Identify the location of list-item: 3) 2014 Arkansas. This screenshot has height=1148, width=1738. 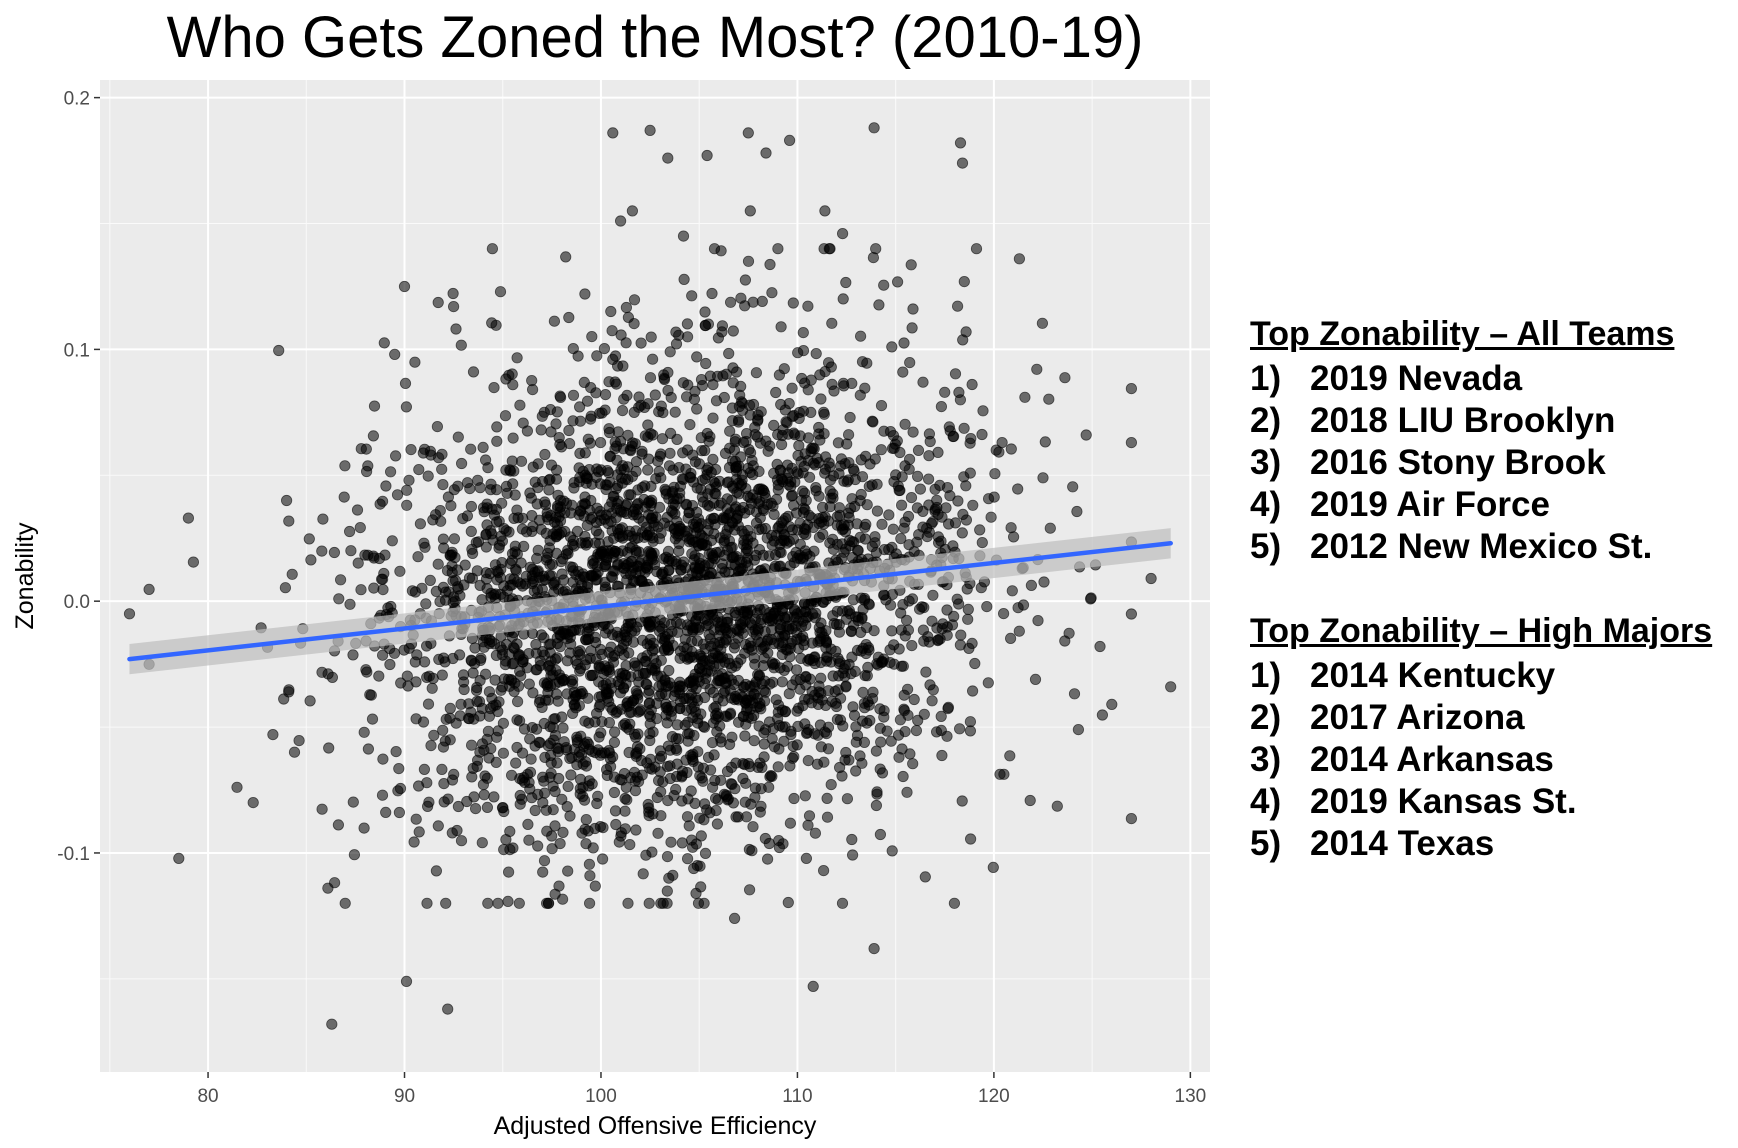
(1494, 760).